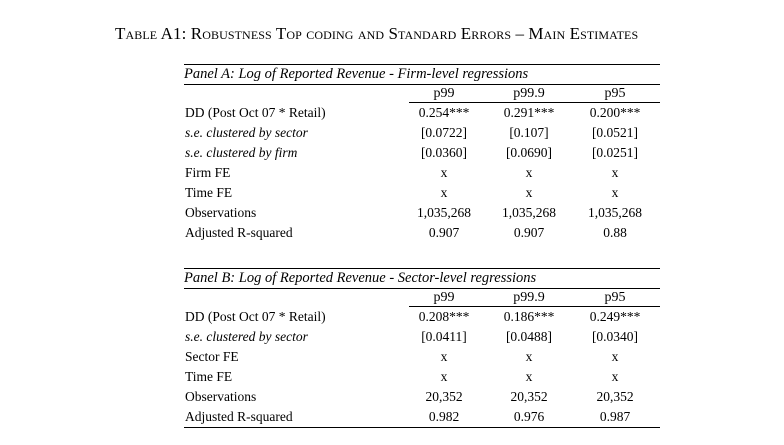  Describe the element at coordinates (422, 298) in the screenshot. I see `panel-b-column-headers: p99 p99.9 p95` at that location.